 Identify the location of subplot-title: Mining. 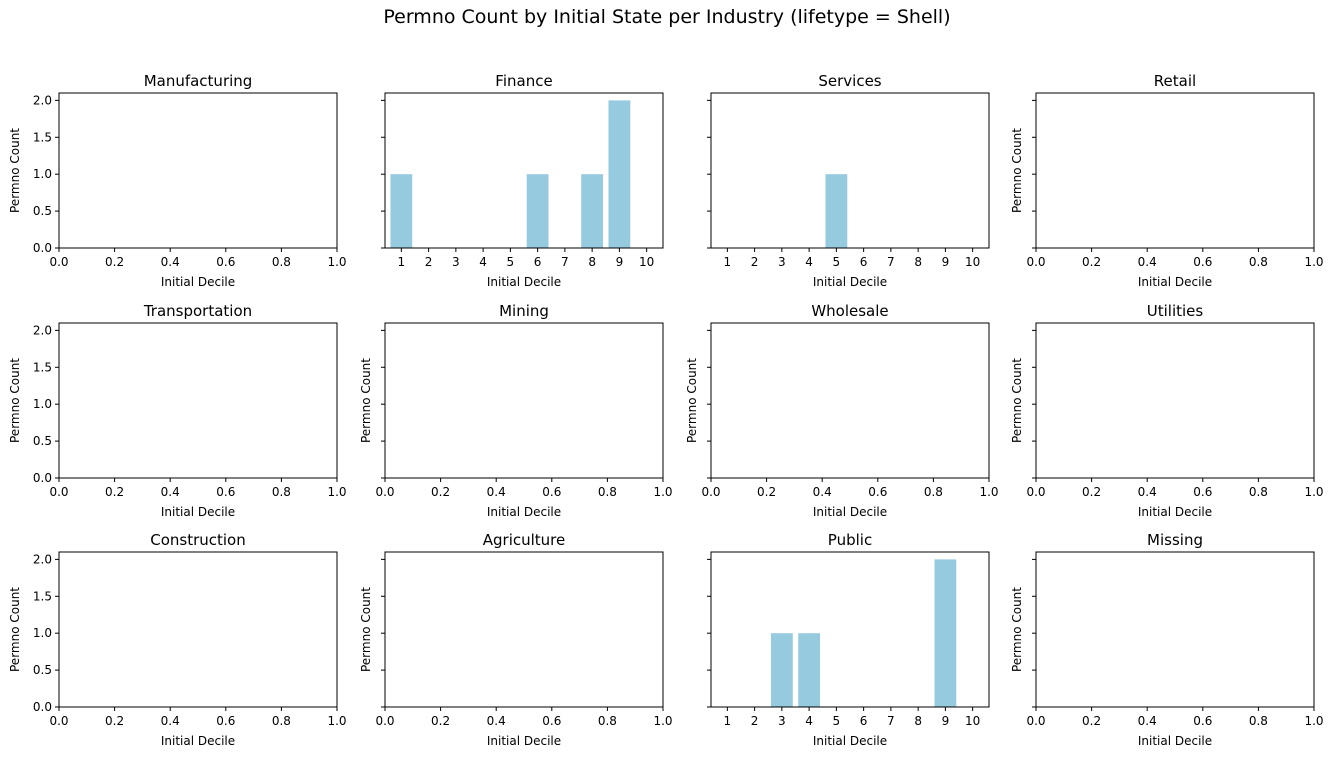
(524, 311).